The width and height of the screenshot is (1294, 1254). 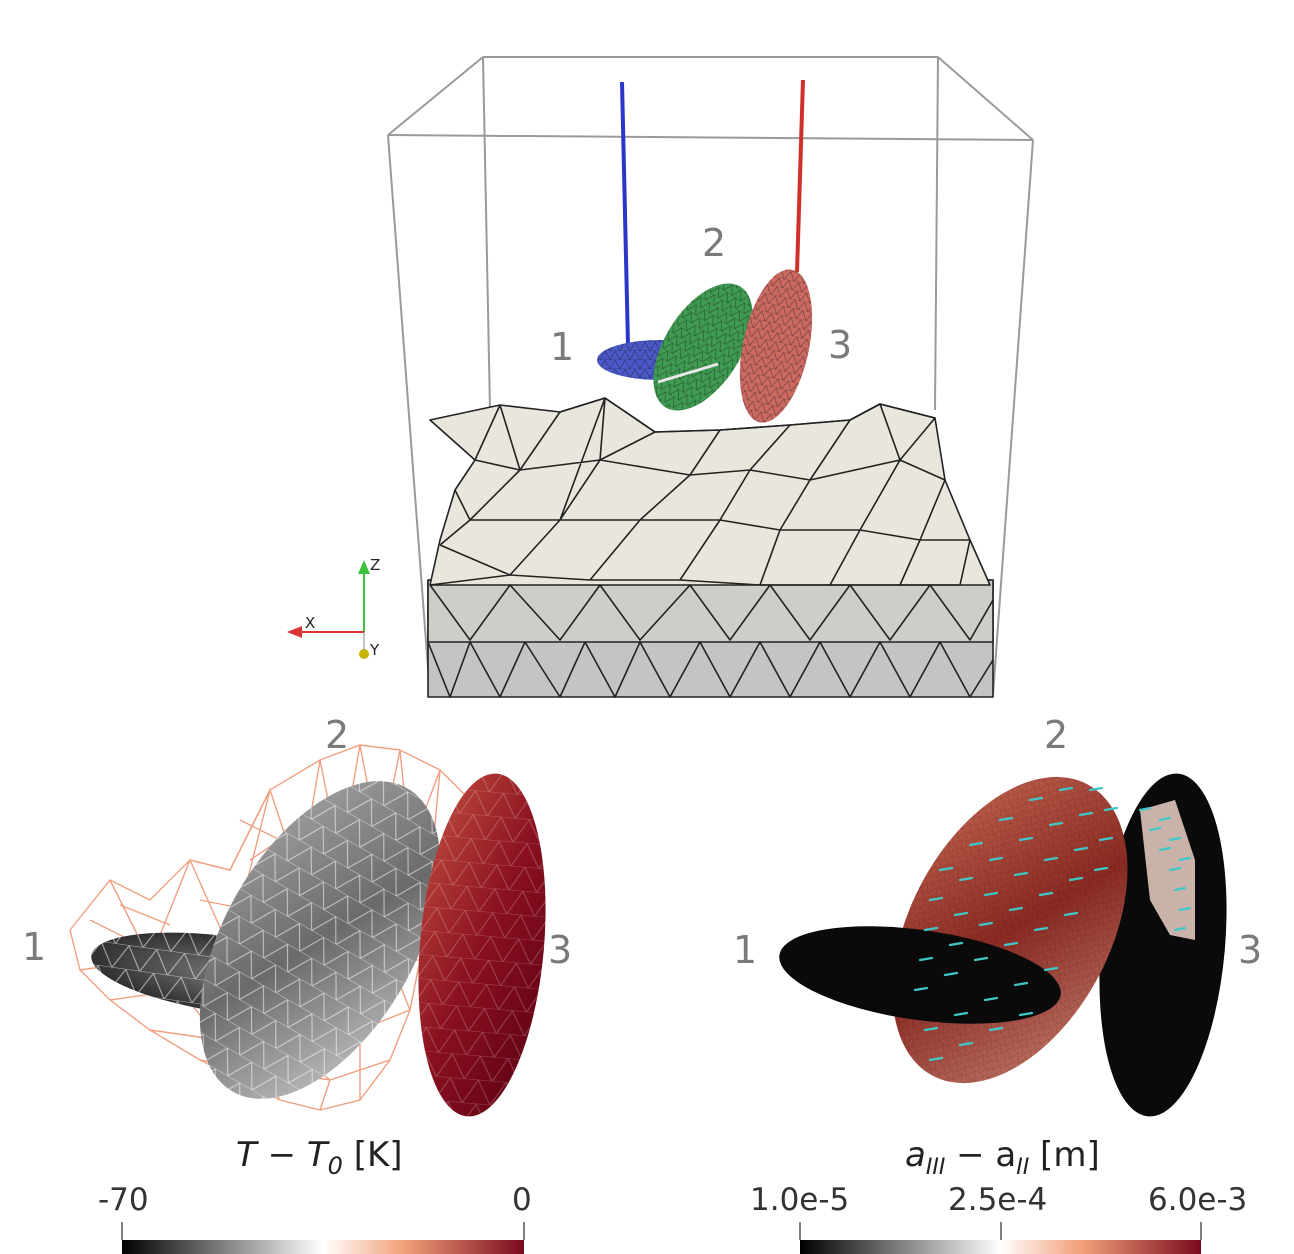 I want to click on temp-label-1: 1, so click(x=34, y=947).